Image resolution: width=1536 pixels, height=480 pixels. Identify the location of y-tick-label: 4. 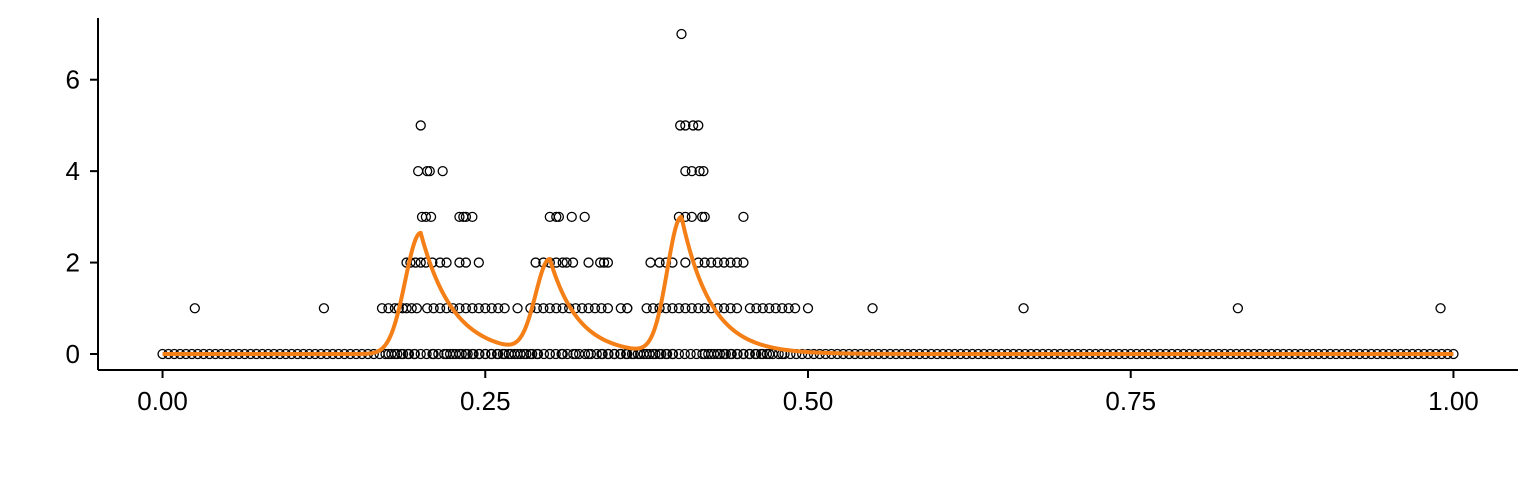
(73, 171).